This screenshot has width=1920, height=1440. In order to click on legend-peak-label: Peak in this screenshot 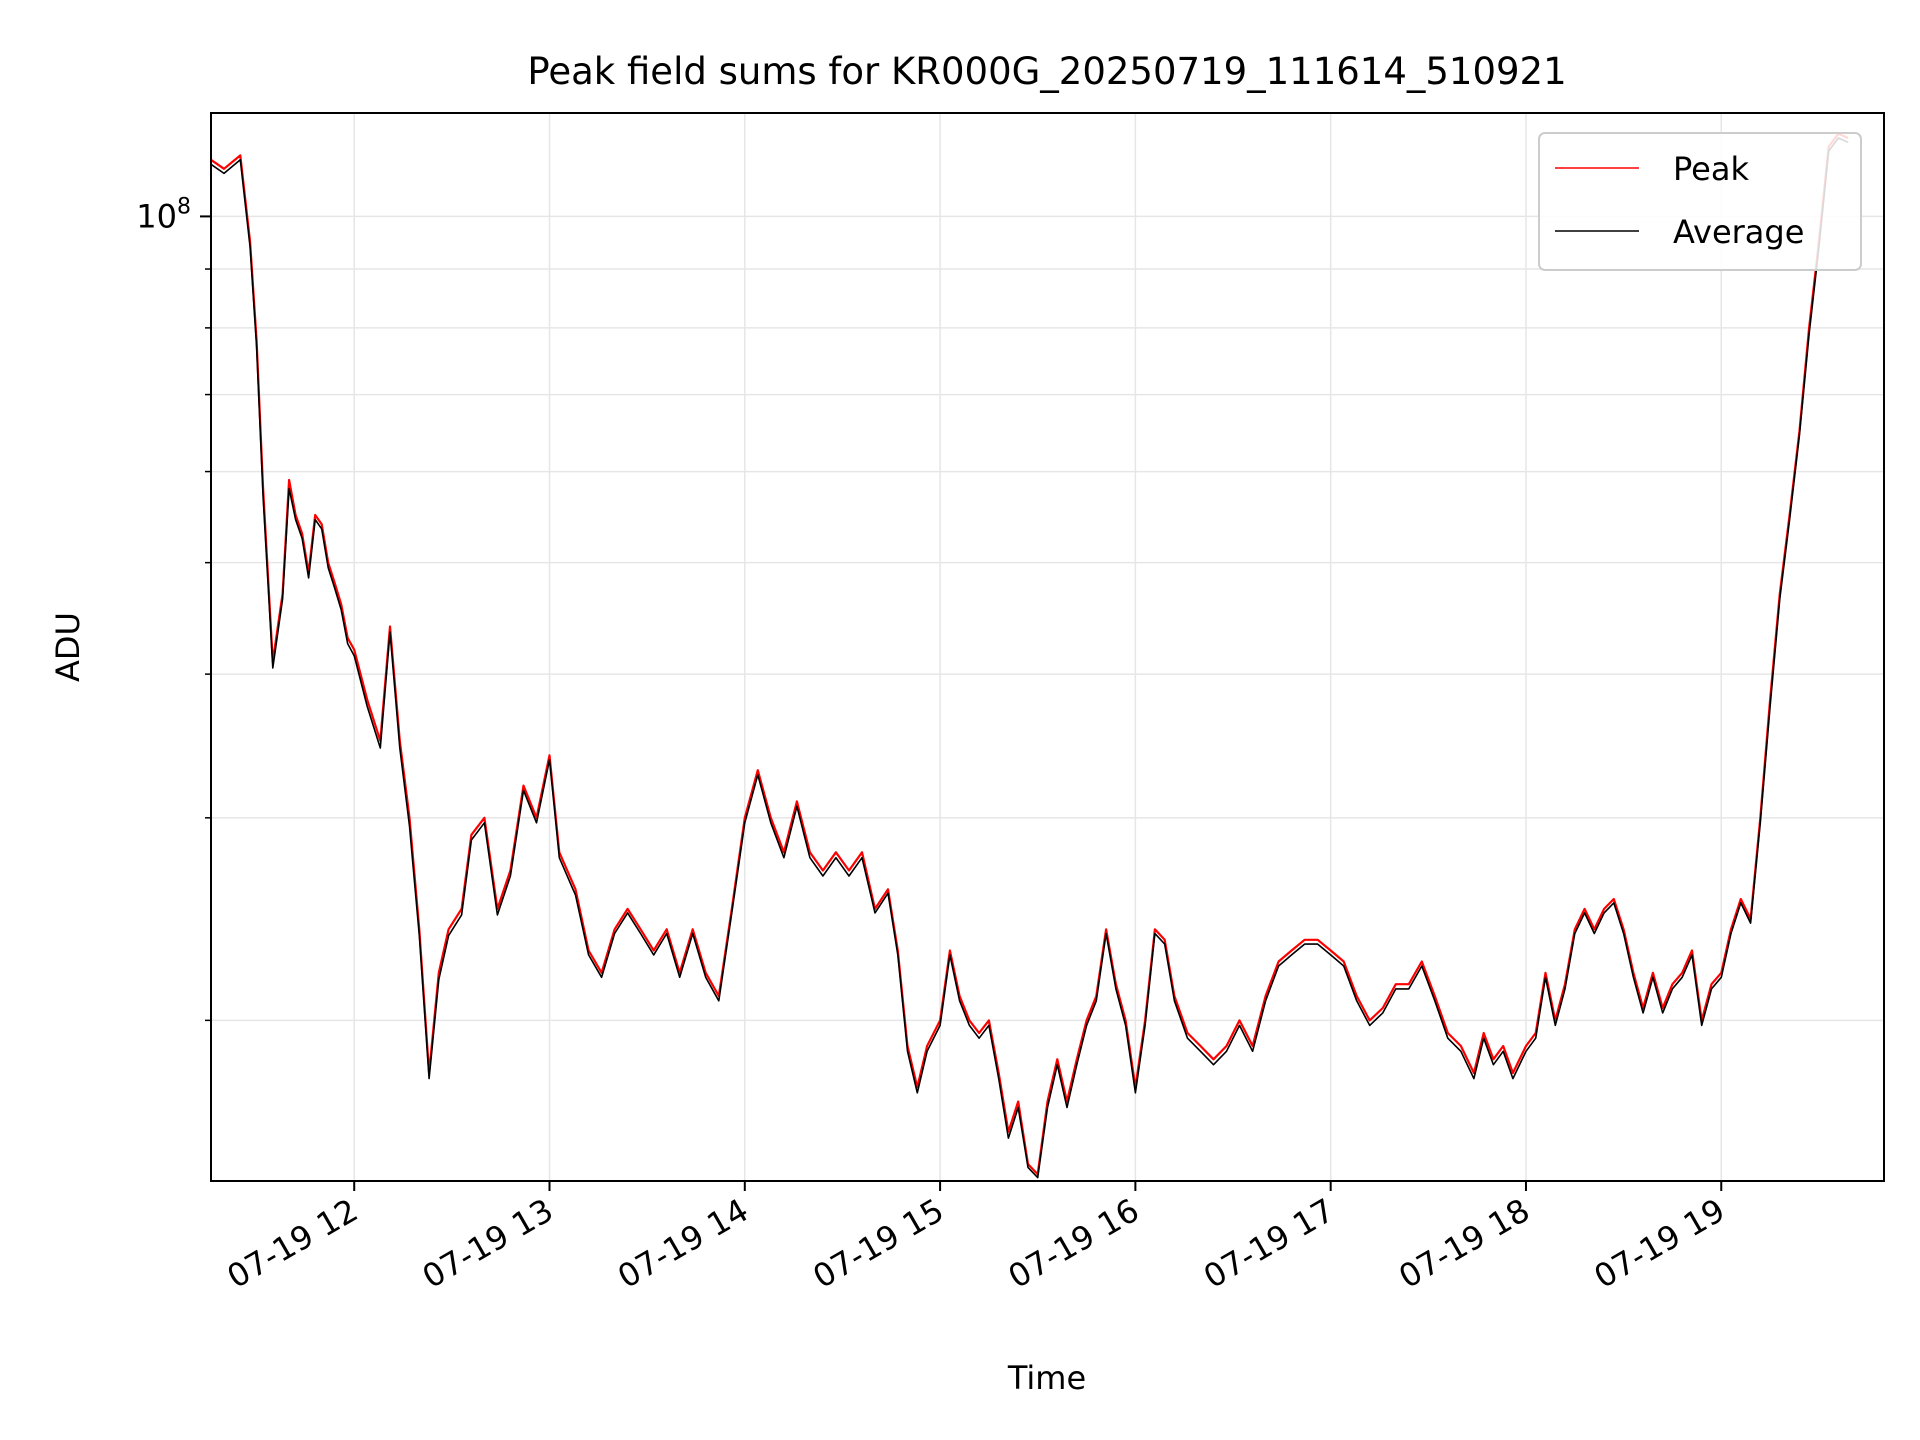, I will do `click(1711, 169)`.